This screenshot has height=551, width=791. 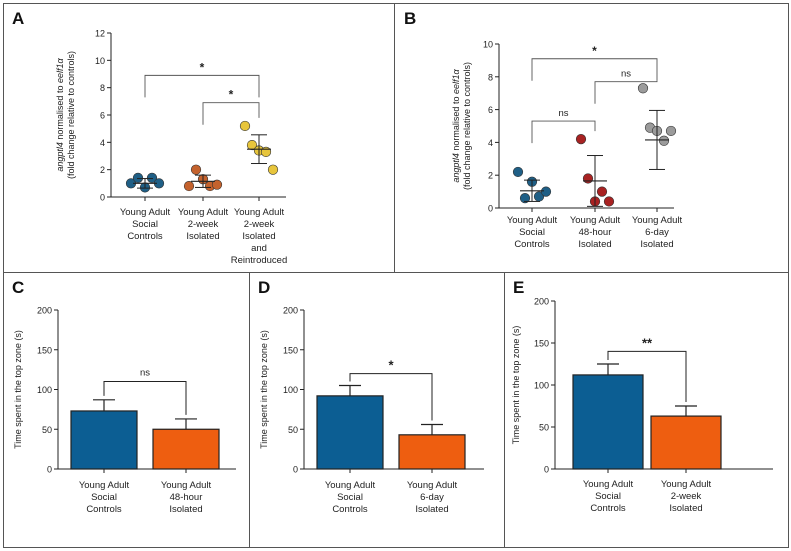 What do you see at coordinates (100, 61) in the screenshot?
I see `y-tick-label: 10` at bounding box center [100, 61].